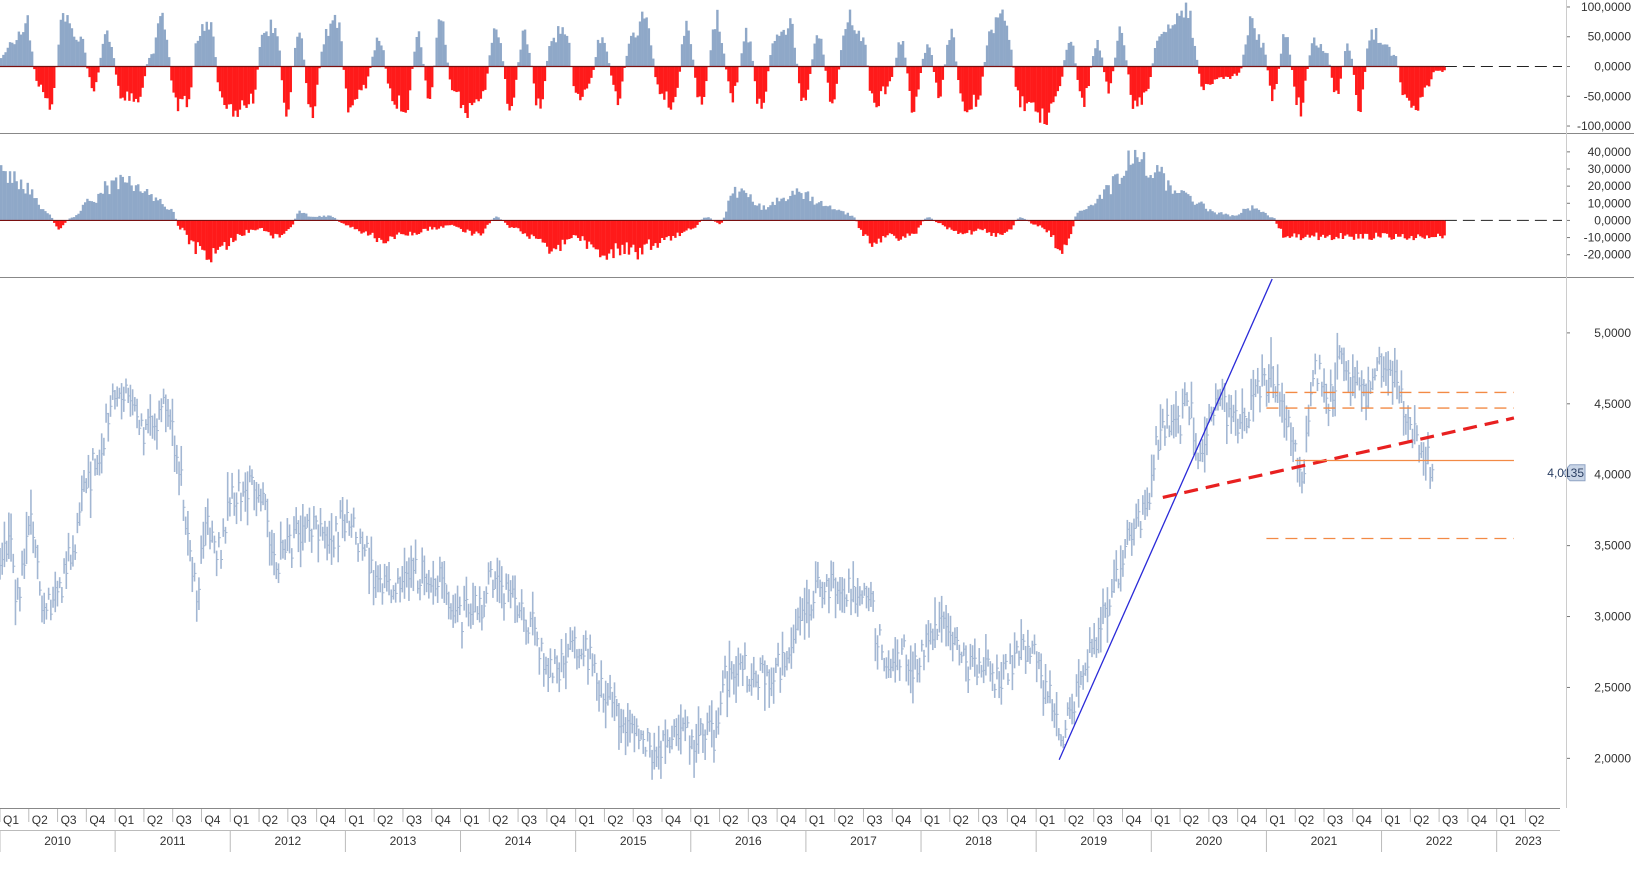 The height and width of the screenshot is (887, 1634). I want to click on quarter-label: Q4, so click(903, 820).